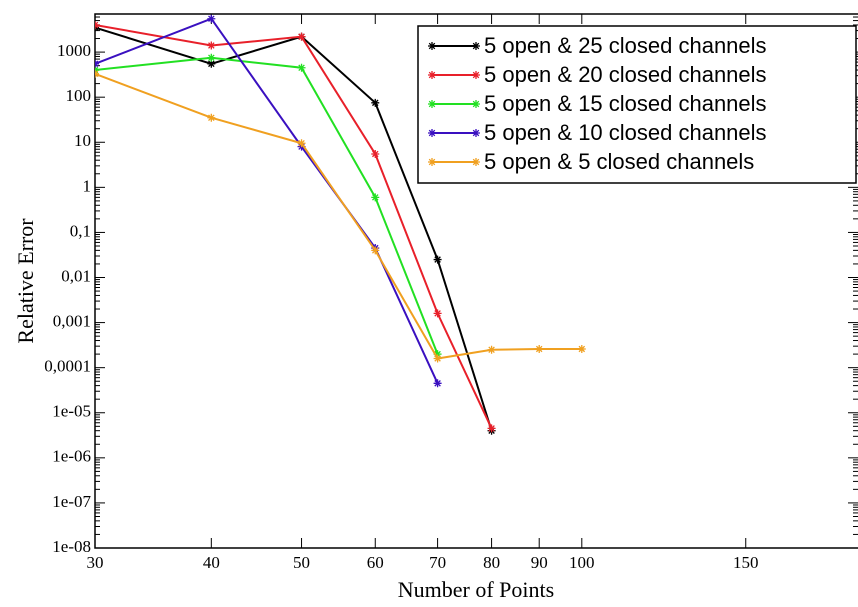  I want to click on y-tick-label: 1e-06, so click(71, 456).